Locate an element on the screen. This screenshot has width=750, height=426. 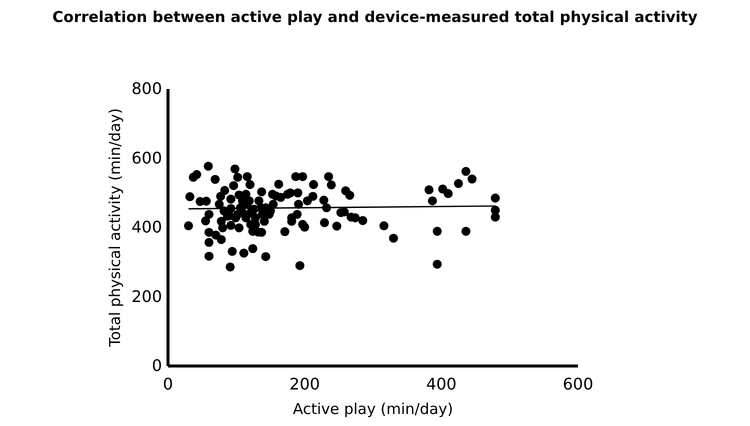
x-axis-title: Active play (min/day) is located at coordinates (373, 409).